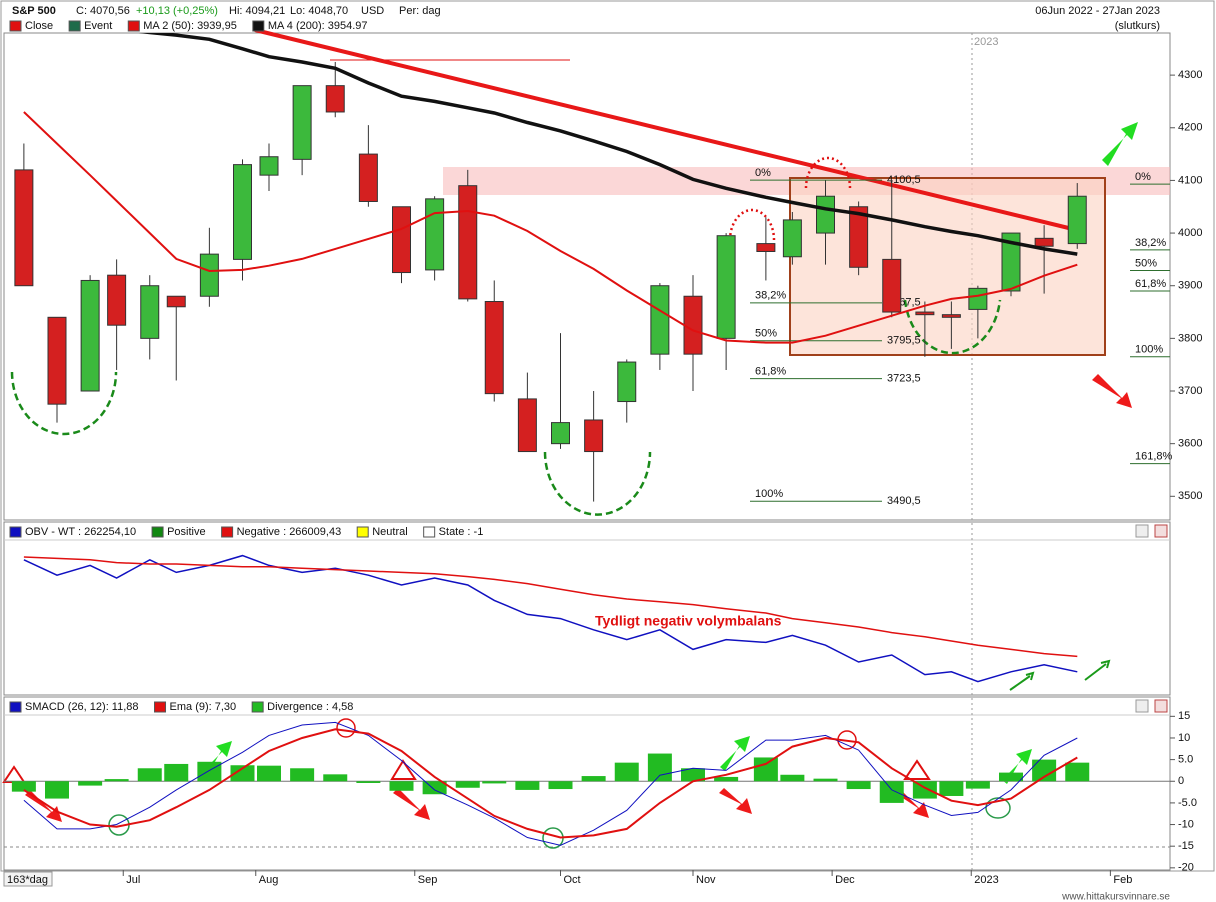 This screenshot has height=902, width=1216. What do you see at coordinates (904, 180) in the screenshot?
I see `fib-value: 4100,5` at bounding box center [904, 180].